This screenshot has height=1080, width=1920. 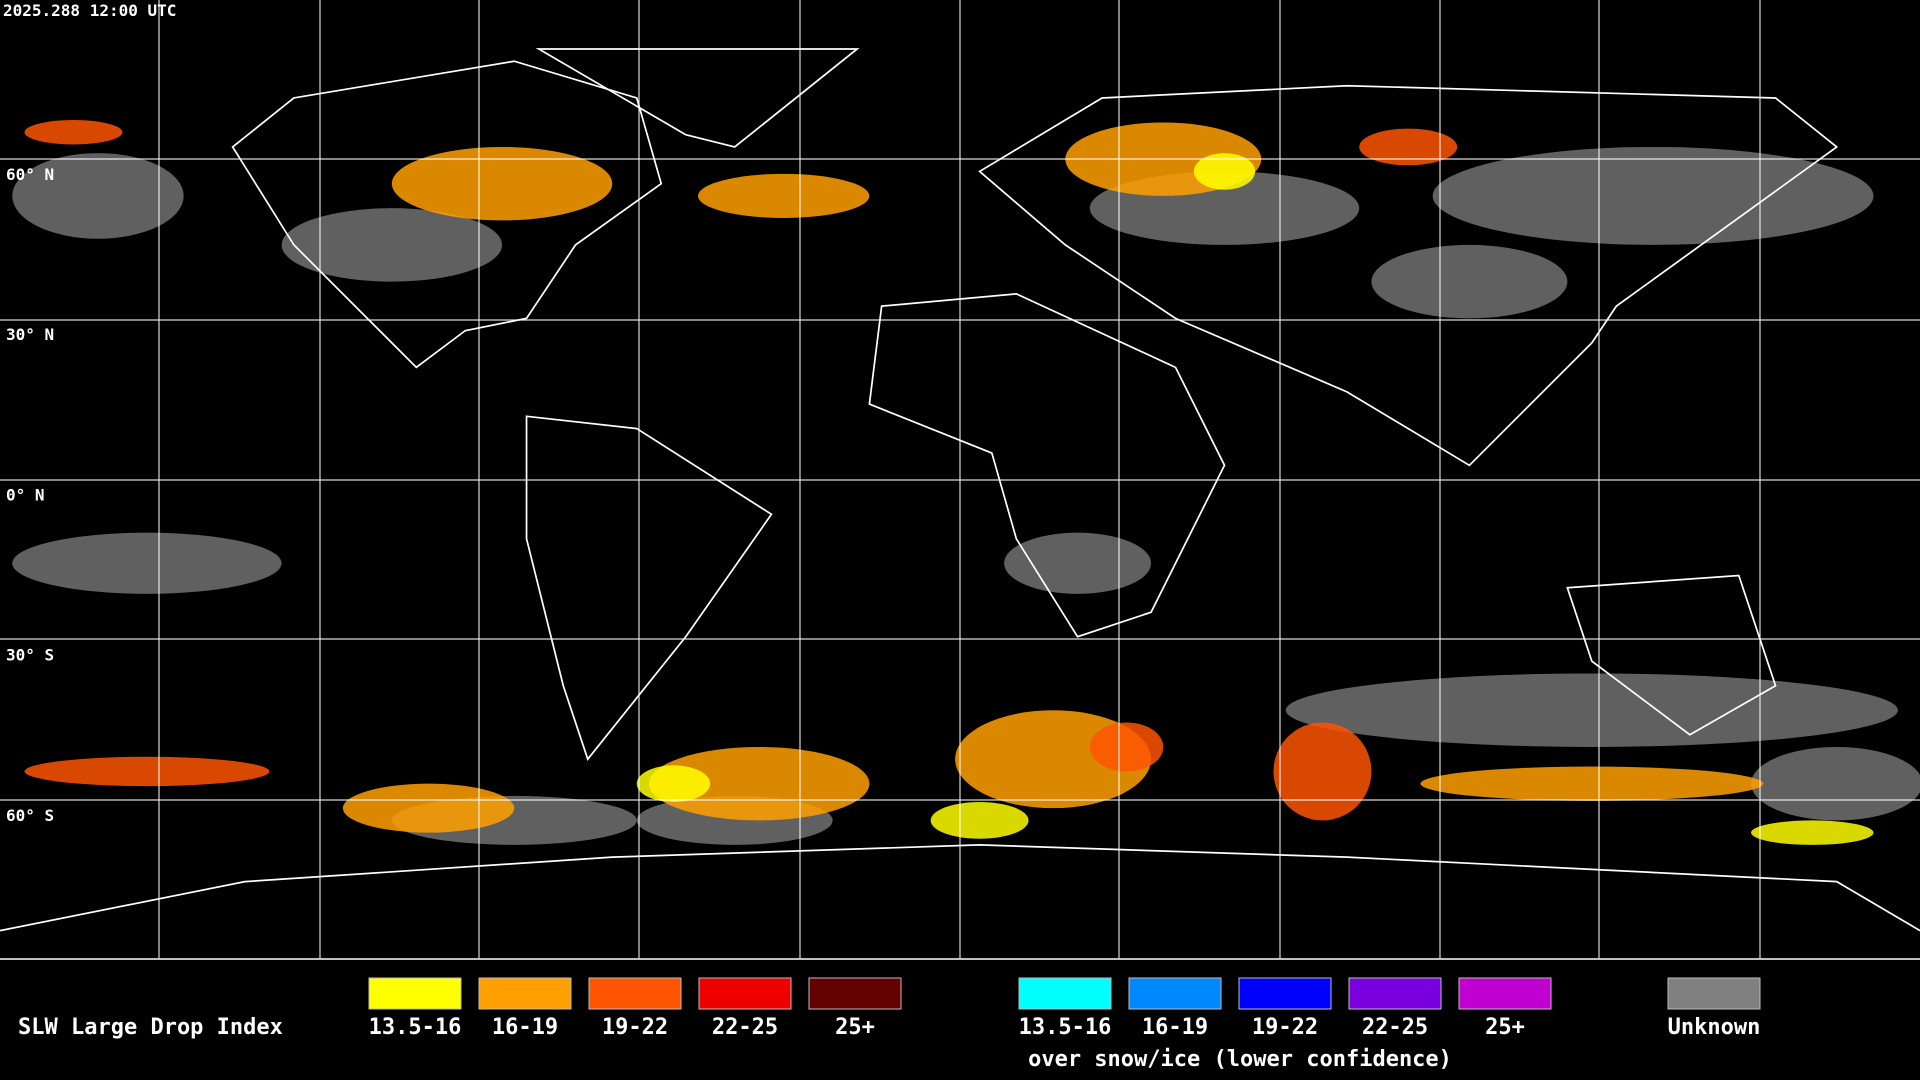 What do you see at coordinates (30, 174) in the screenshot?
I see `latitude-label: 60° N` at bounding box center [30, 174].